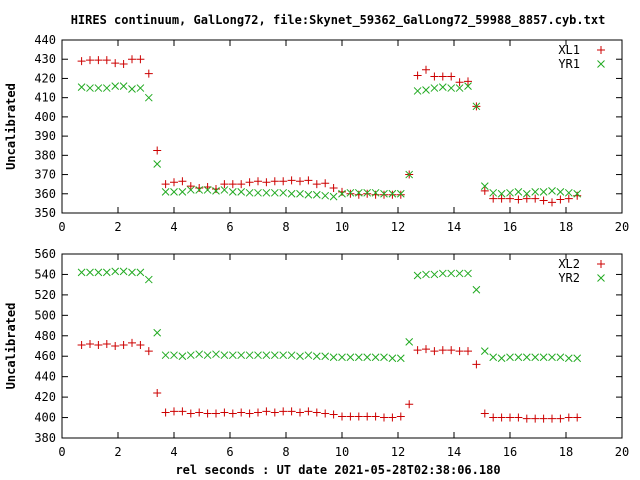 The width and height of the screenshot is (640, 480). I want to click on legend-marker, so click(601, 264).